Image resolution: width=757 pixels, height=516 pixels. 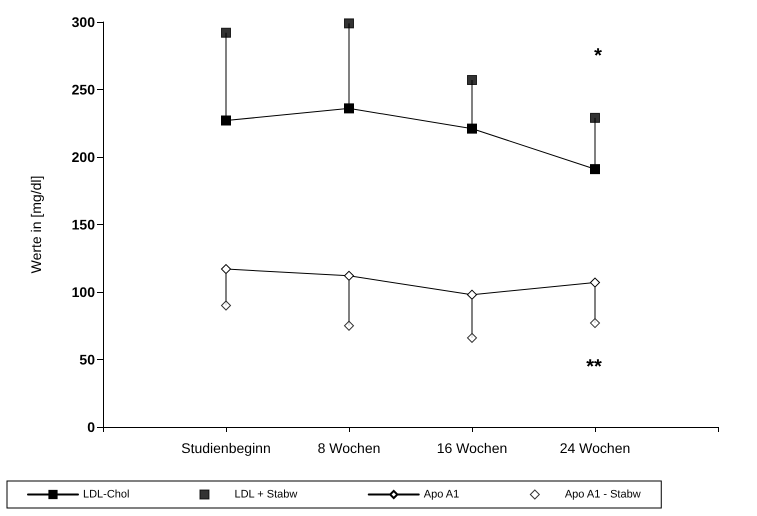 What do you see at coordinates (598, 56) in the screenshot?
I see `annotation: *` at bounding box center [598, 56].